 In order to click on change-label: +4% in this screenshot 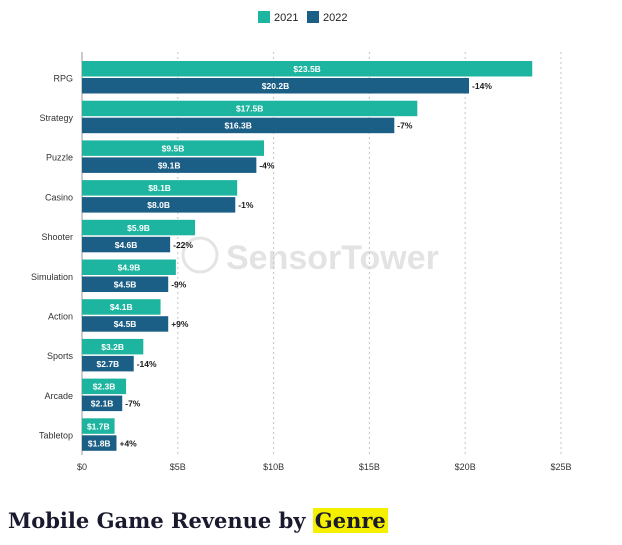, I will do `click(128, 443)`.